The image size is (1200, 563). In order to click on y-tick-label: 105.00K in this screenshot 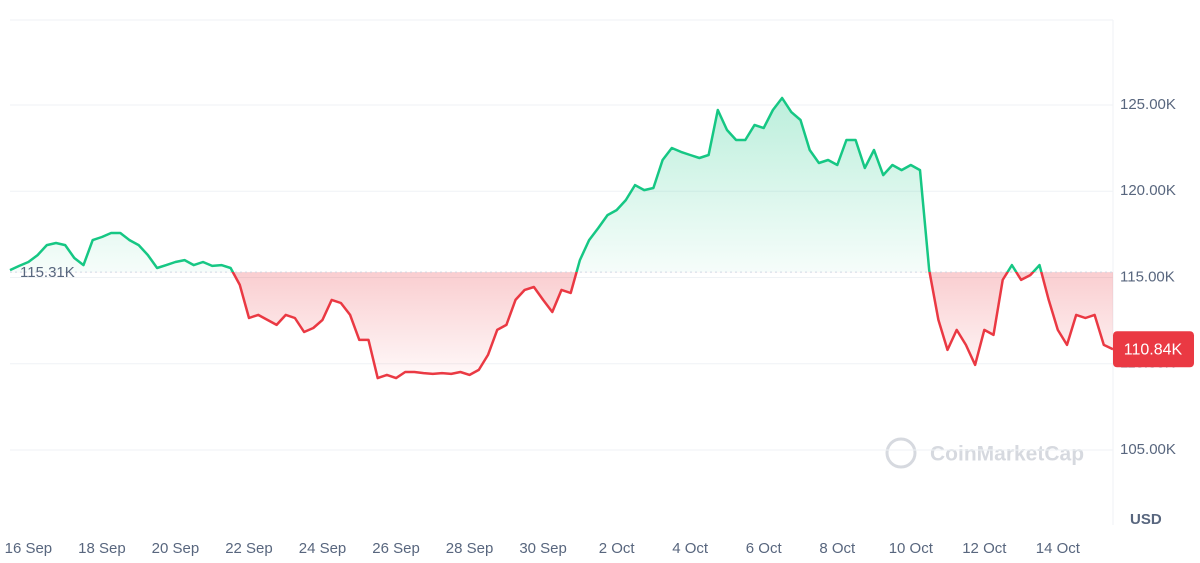, I will do `click(1148, 449)`.